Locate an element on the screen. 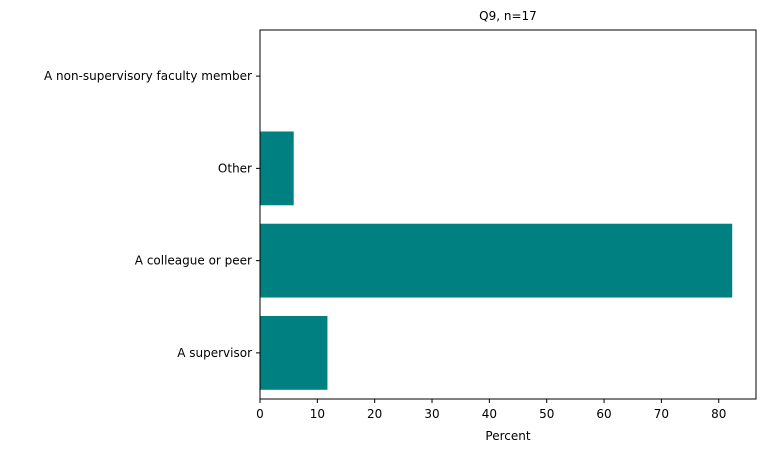 Image resolution: width=766 pixels, height=456 pixels. chart-title: Q9, n=17 is located at coordinates (508, 16).